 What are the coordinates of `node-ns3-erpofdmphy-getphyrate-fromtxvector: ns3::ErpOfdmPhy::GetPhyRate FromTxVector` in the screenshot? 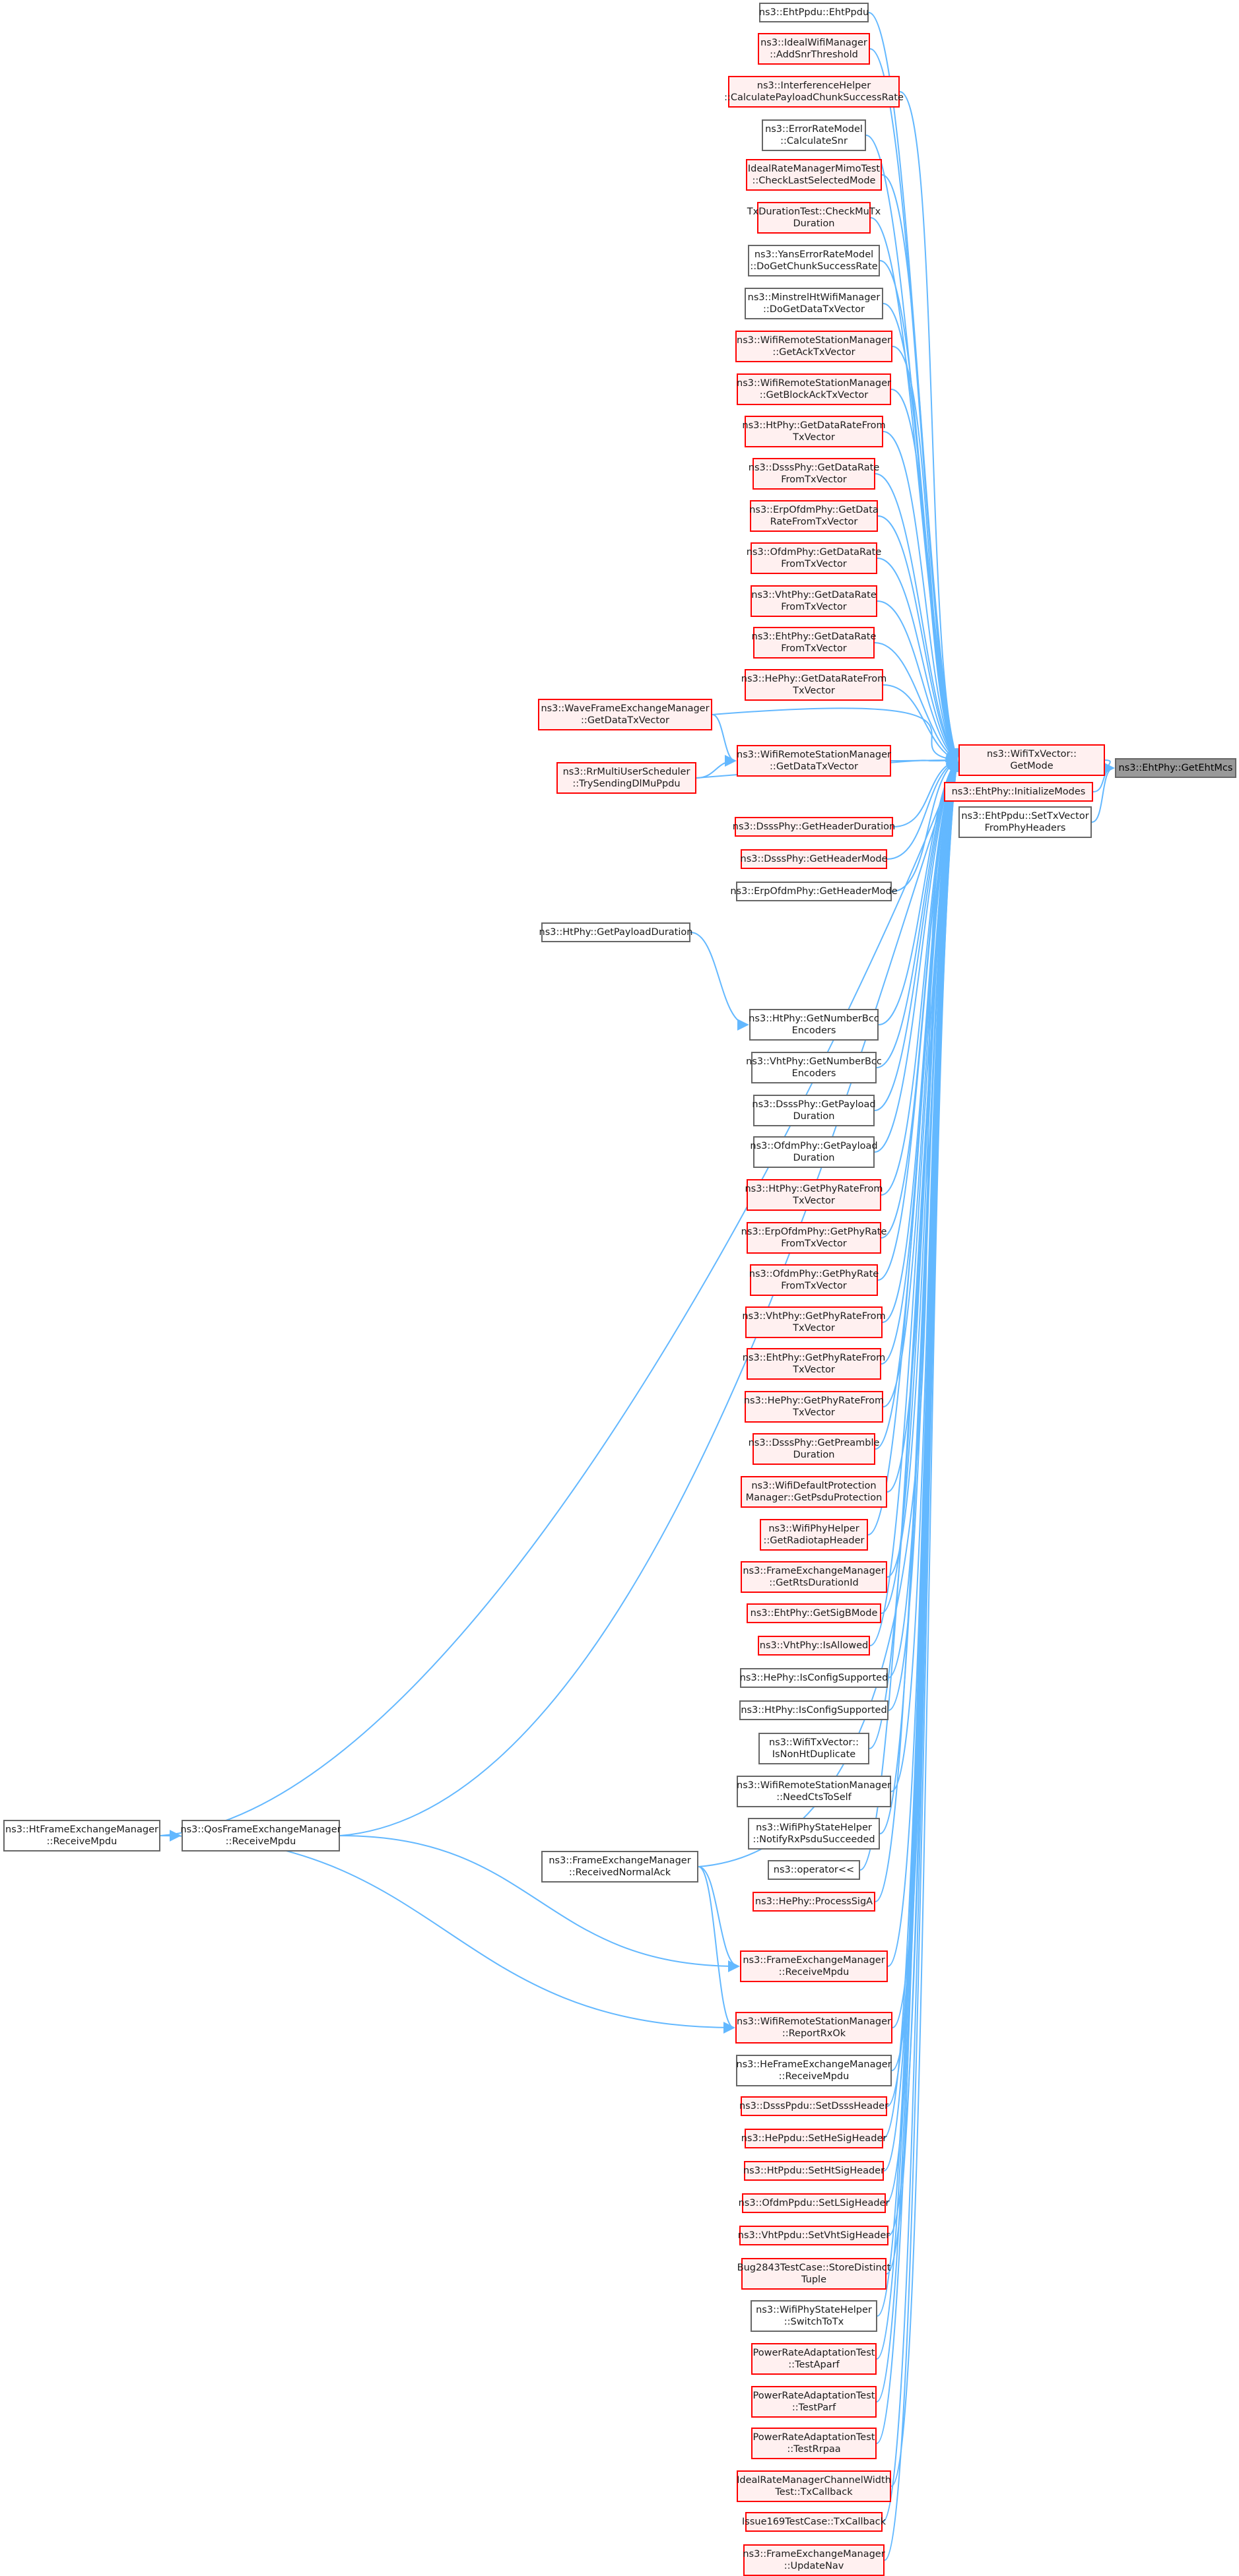 It's located at (814, 1238).